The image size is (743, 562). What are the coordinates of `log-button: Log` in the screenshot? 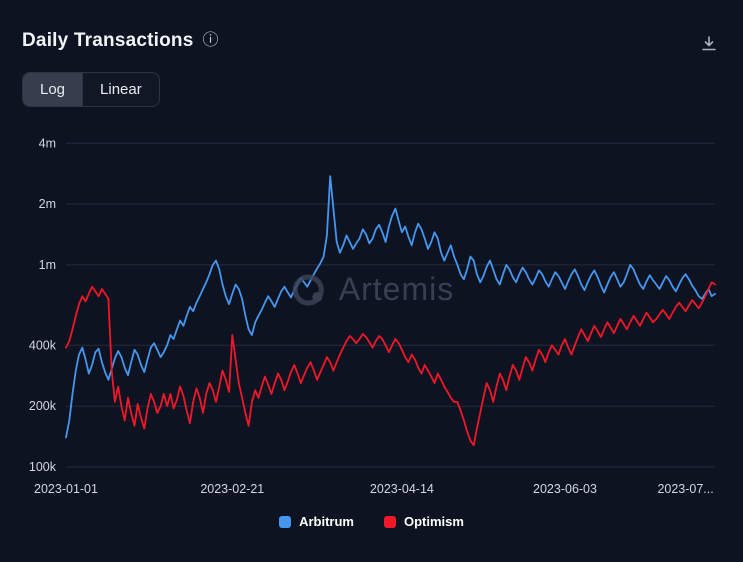 It's located at (53, 89).